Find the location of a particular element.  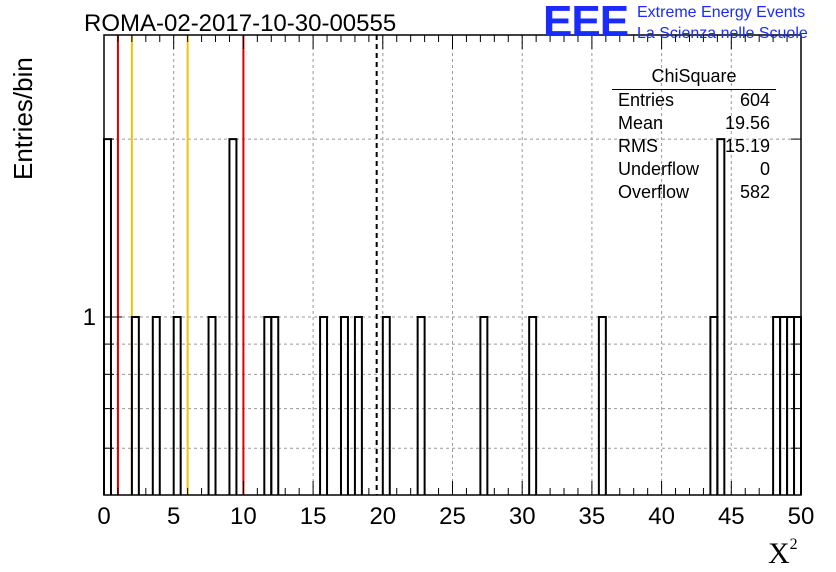

x-tick-label: 50 is located at coordinates (801, 516).